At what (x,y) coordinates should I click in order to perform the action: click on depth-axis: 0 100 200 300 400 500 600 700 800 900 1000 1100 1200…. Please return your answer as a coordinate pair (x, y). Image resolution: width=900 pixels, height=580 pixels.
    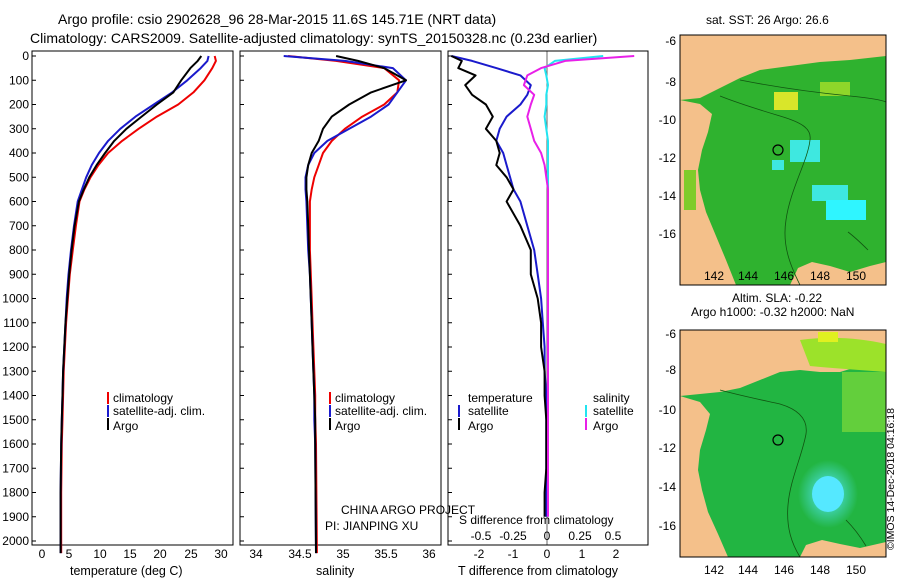
    Looking at the image, I should click on (15, 298).